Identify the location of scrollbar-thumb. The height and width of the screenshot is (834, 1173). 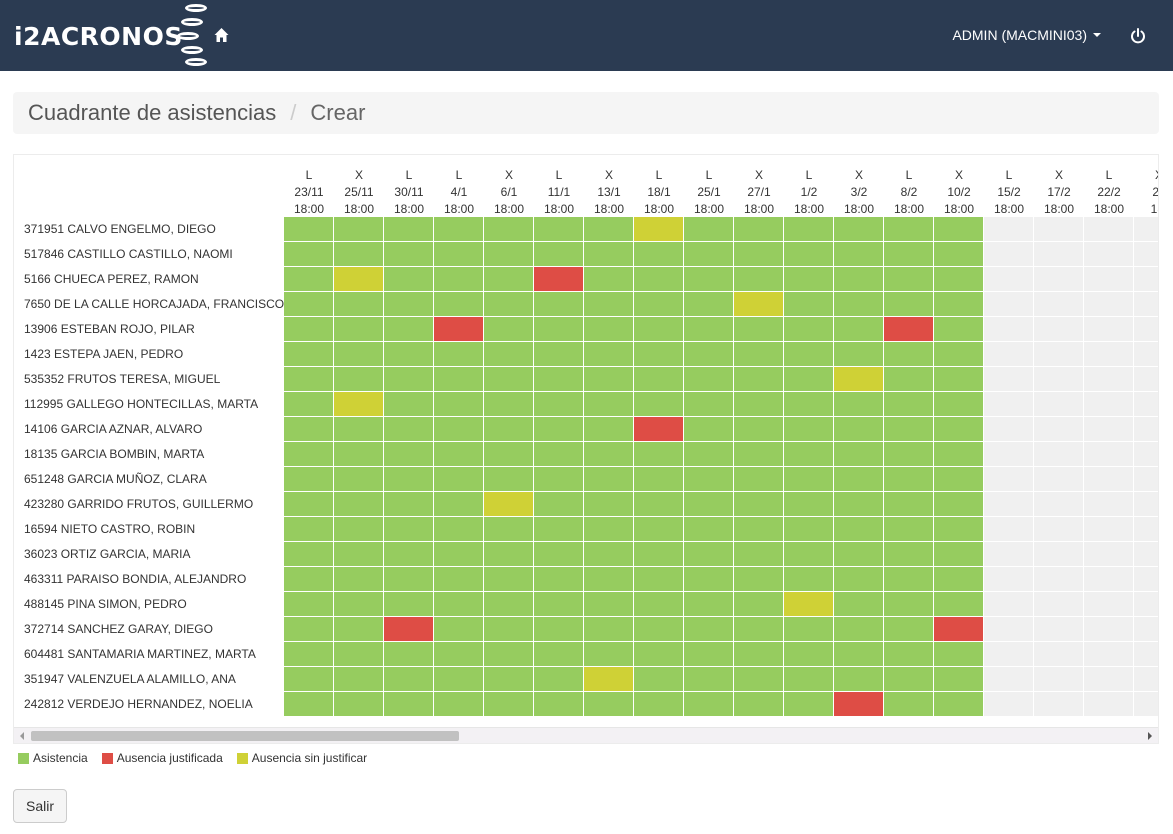
(245, 736).